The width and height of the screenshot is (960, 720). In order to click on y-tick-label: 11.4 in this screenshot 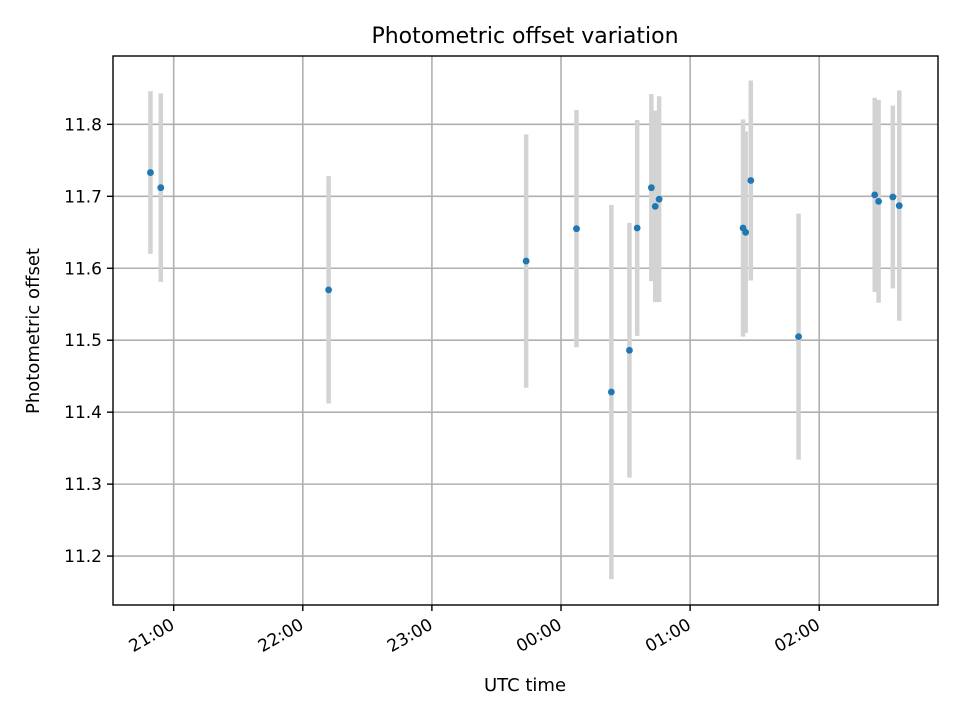, I will do `click(83, 413)`.